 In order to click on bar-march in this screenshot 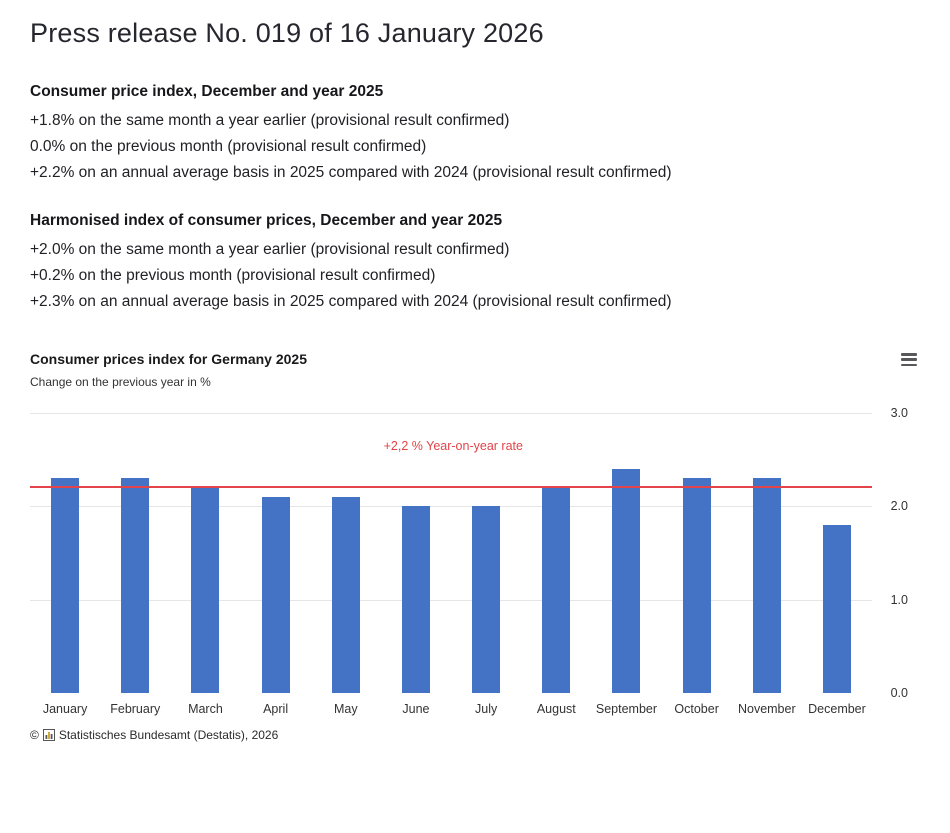, I will do `click(205, 590)`.